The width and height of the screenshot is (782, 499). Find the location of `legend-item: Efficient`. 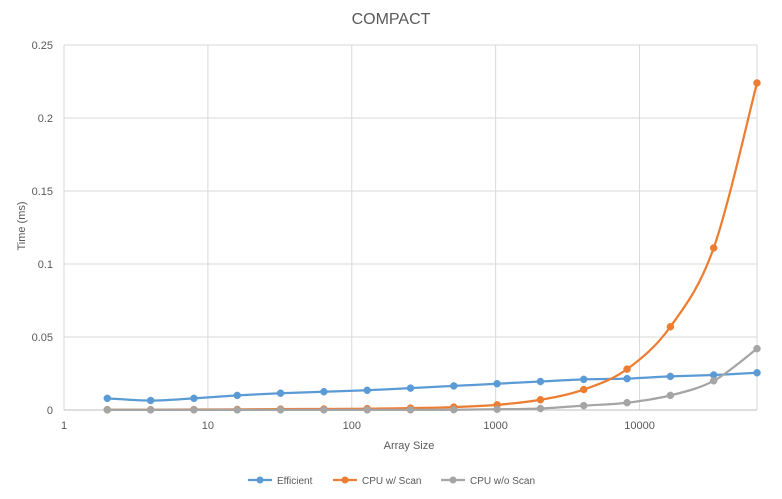

legend-item: Efficient is located at coordinates (280, 481).